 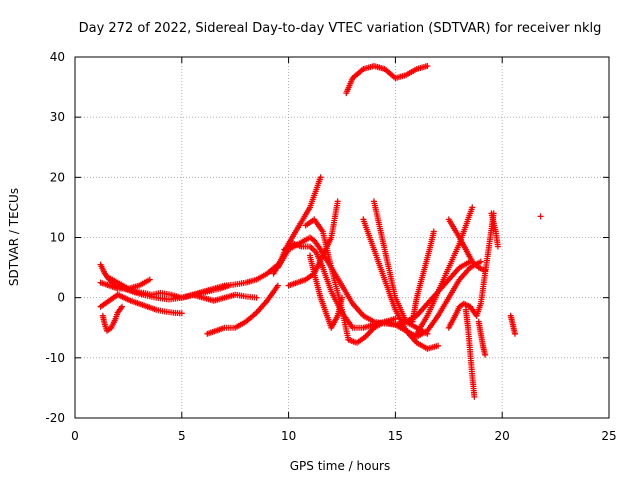 I want to click on series-arc7, so click(x=242, y=309).